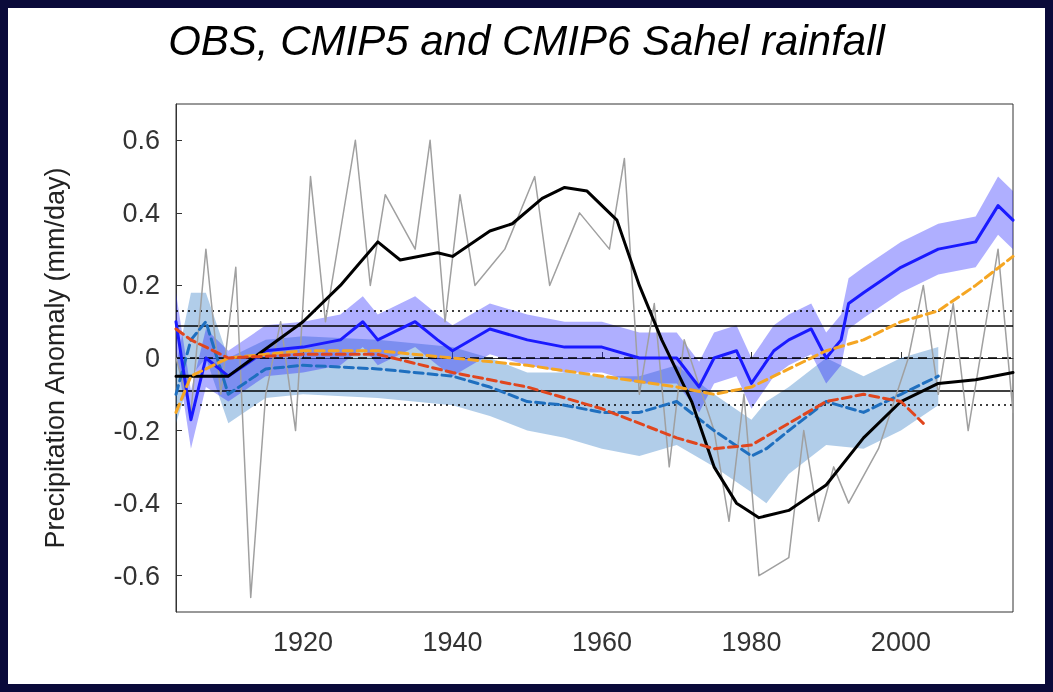  I want to click on x-tick-label: 2000, so click(900, 641).